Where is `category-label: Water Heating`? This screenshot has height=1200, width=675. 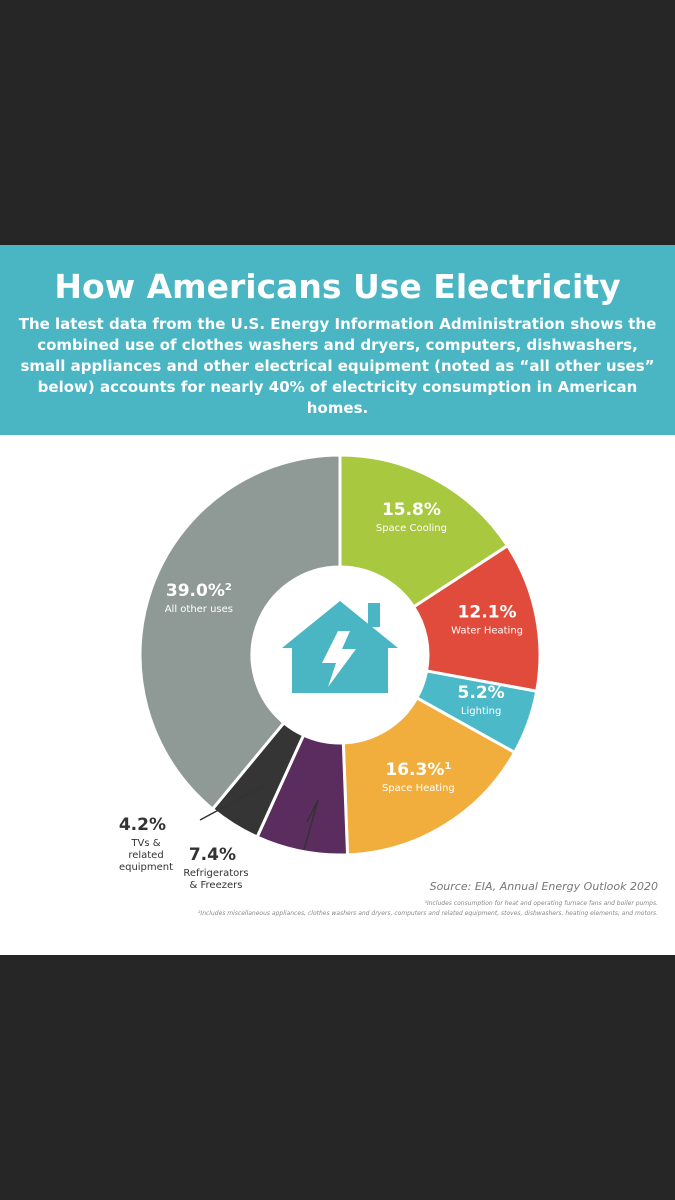 category-label: Water Heating is located at coordinates (487, 631).